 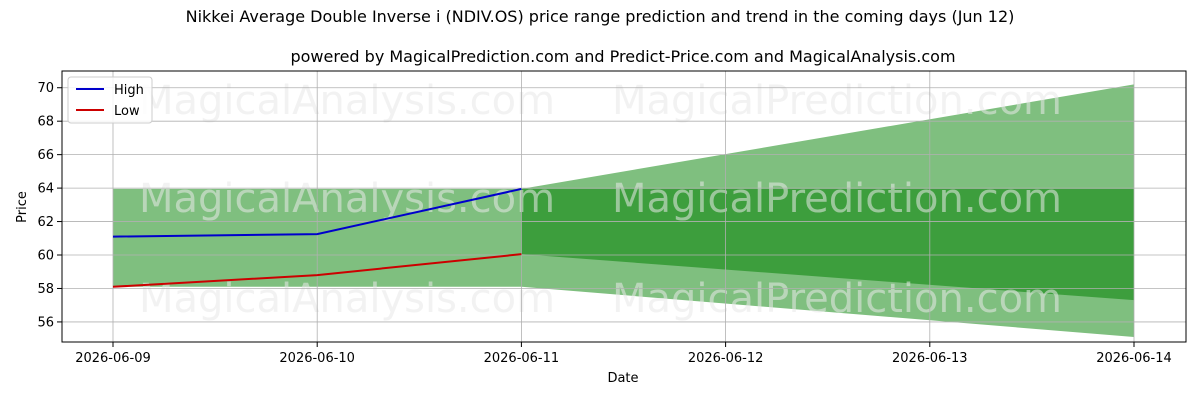 What do you see at coordinates (45, 189) in the screenshot?
I see `y-tick-label: 64` at bounding box center [45, 189].